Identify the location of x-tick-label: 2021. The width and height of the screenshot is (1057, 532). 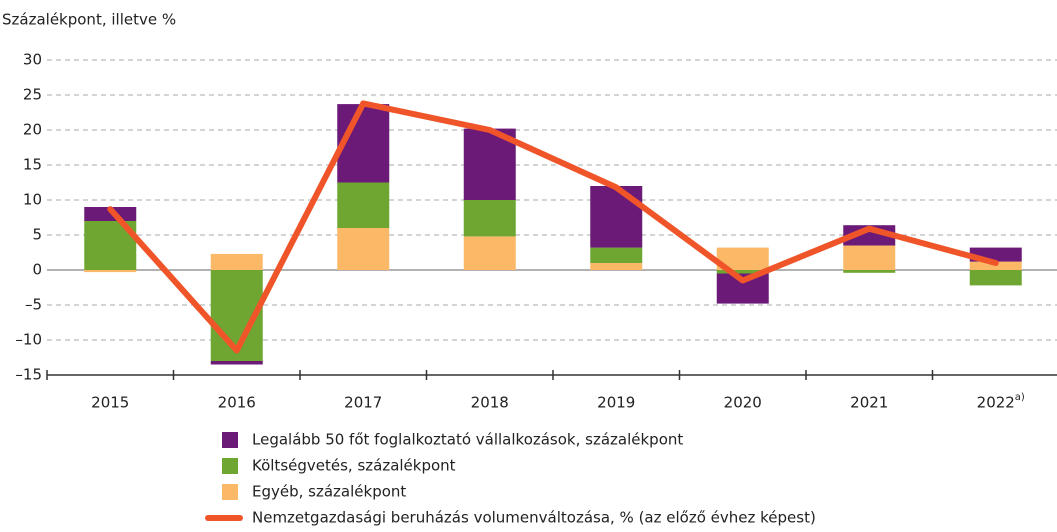
(869, 403).